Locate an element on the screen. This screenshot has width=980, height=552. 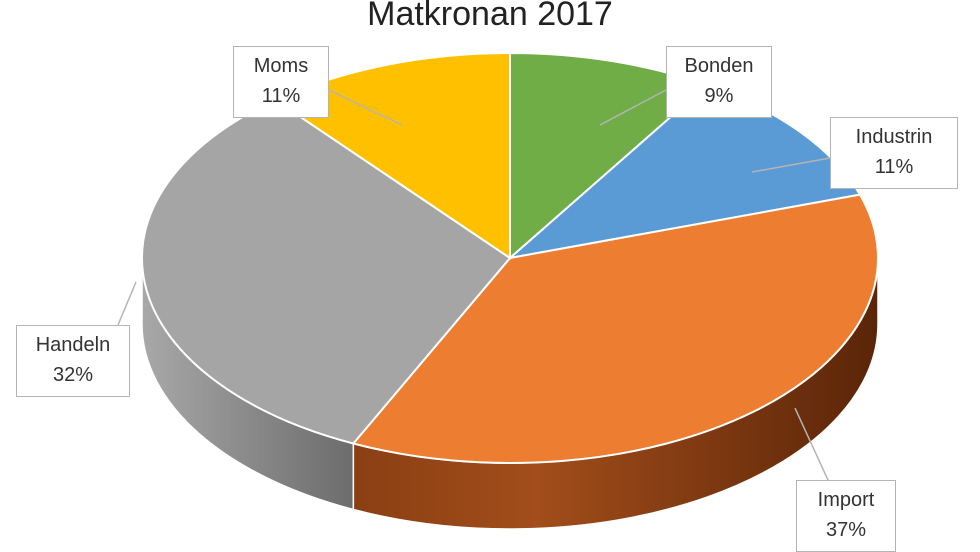
chart-title: Matkronan 2017 is located at coordinates (490, 16).